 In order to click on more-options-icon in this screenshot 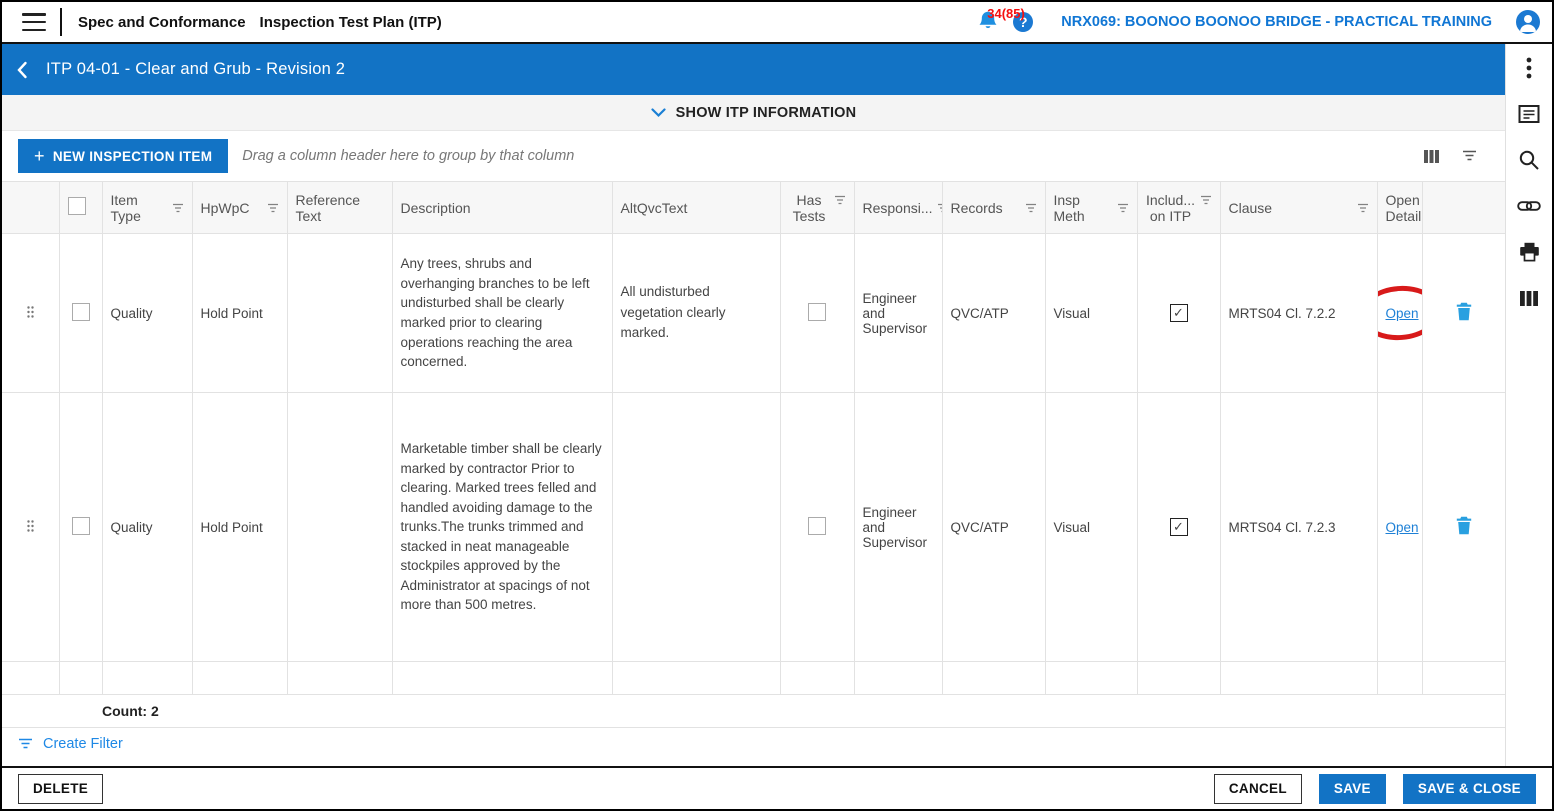, I will do `click(1529, 68)`.